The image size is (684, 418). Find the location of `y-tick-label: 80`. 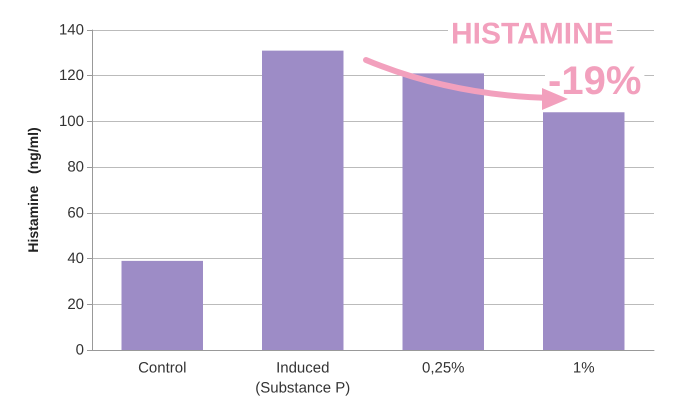

y-tick-label: 80 is located at coordinates (75, 167).